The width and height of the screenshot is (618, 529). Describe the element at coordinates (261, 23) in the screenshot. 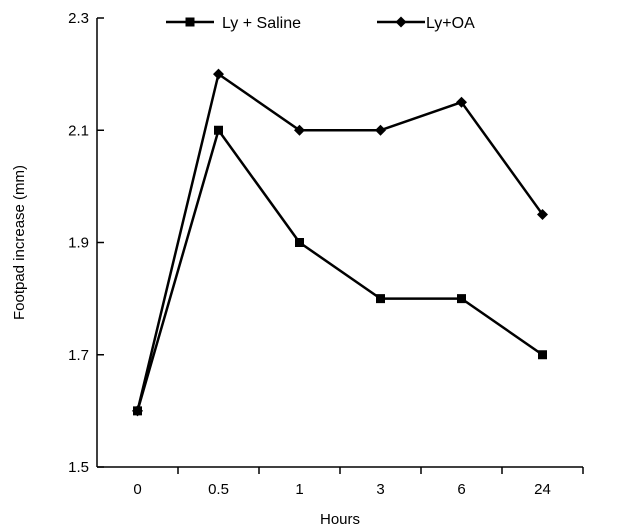

I see `legend-label: Ly + Saline` at that location.